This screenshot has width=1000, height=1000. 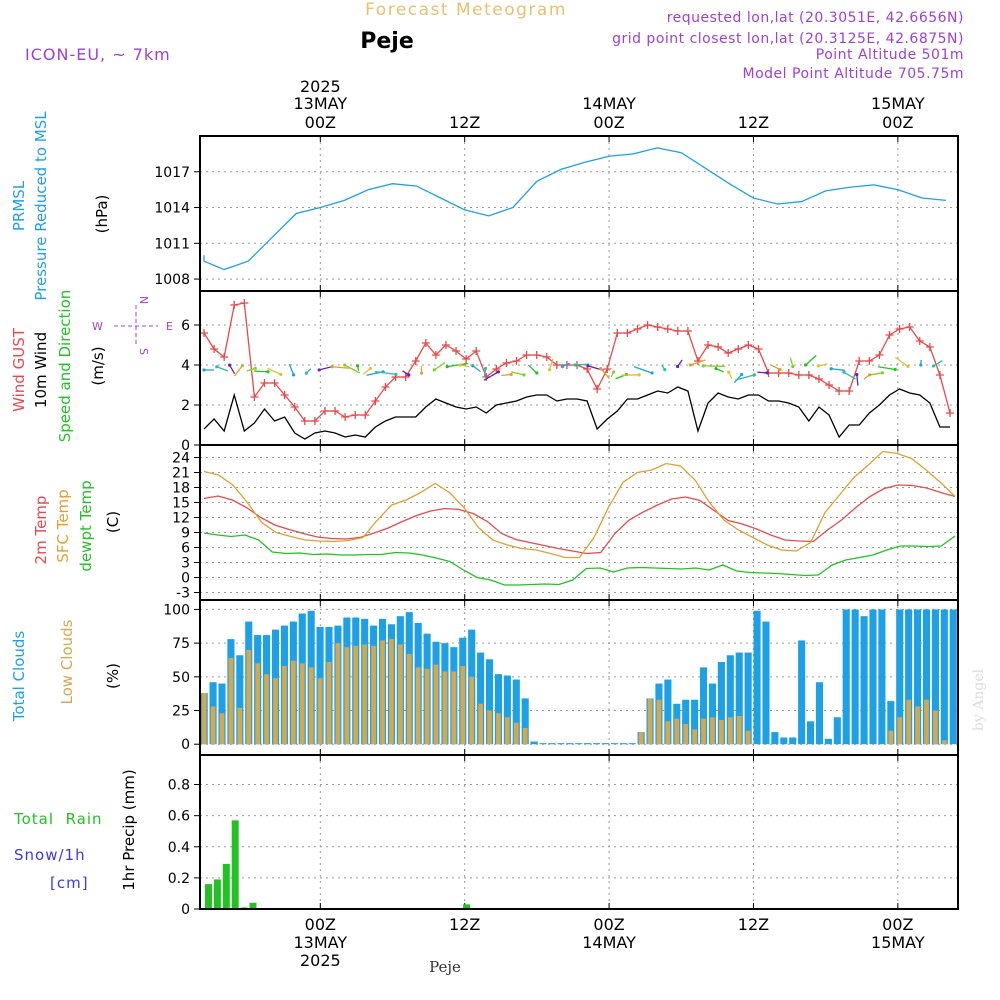 What do you see at coordinates (563, 836) in the screenshot?
I see `panel-precipitation: 0 0.2 0.4 0.6 0.8` at bounding box center [563, 836].